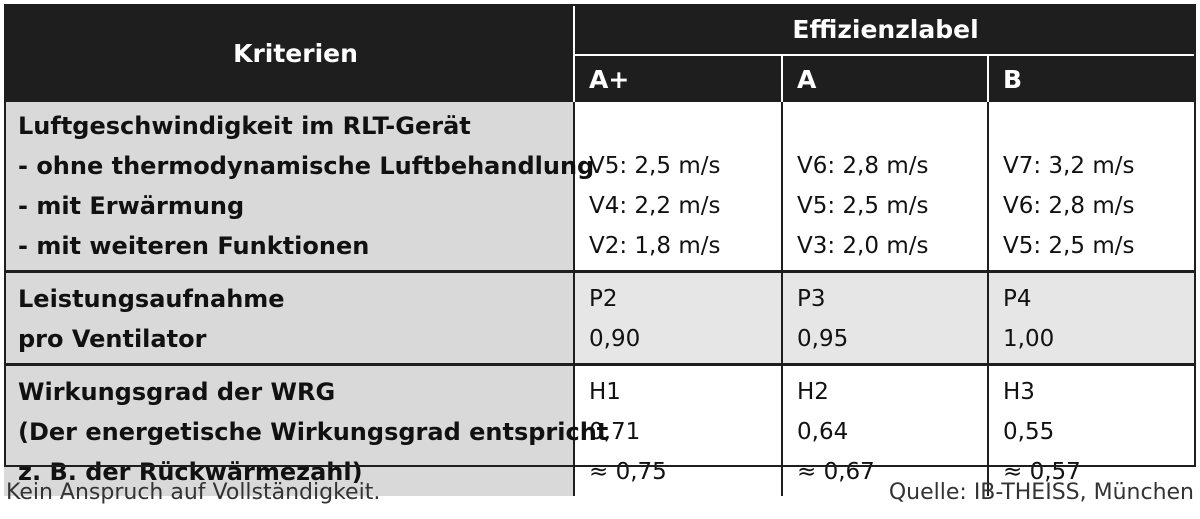 The height and width of the screenshot is (519, 1200). What do you see at coordinates (1092, 430) in the screenshot?
I see `value-cell-b: H3 0,55 ≈ 0,57` at bounding box center [1092, 430].